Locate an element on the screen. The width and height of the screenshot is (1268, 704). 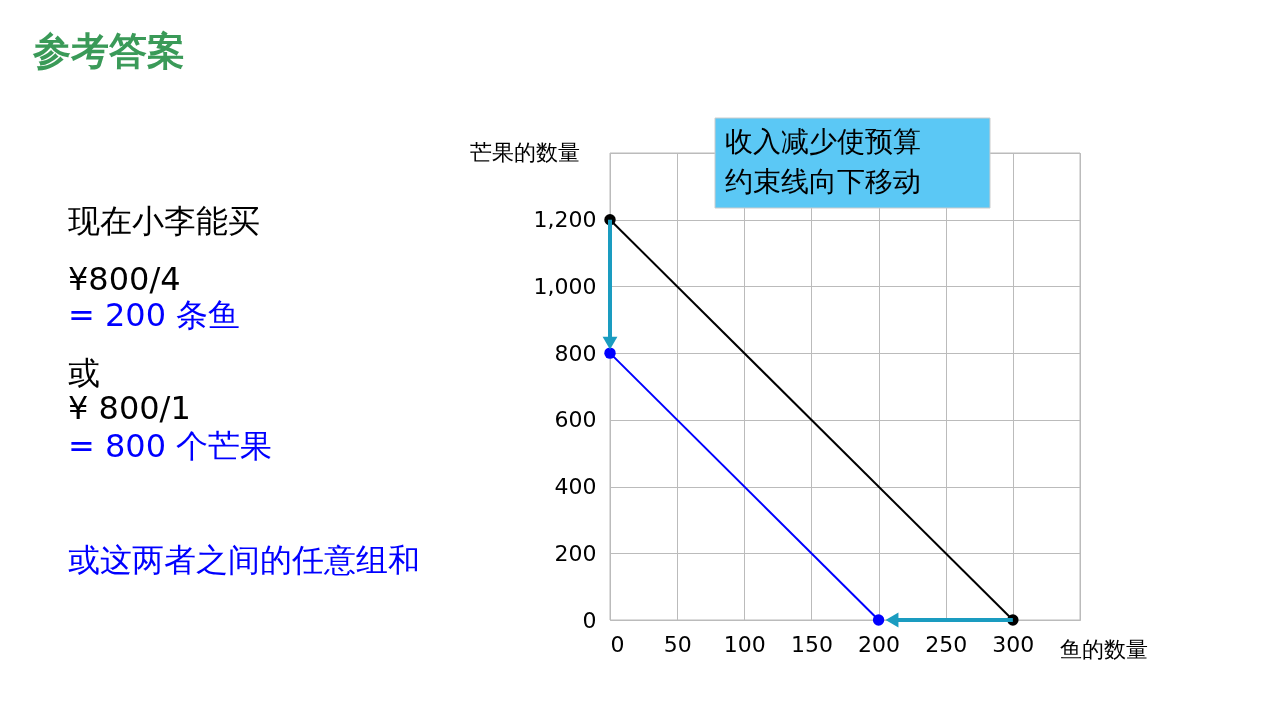
y-tick-label: 1,000 is located at coordinates (565, 286).